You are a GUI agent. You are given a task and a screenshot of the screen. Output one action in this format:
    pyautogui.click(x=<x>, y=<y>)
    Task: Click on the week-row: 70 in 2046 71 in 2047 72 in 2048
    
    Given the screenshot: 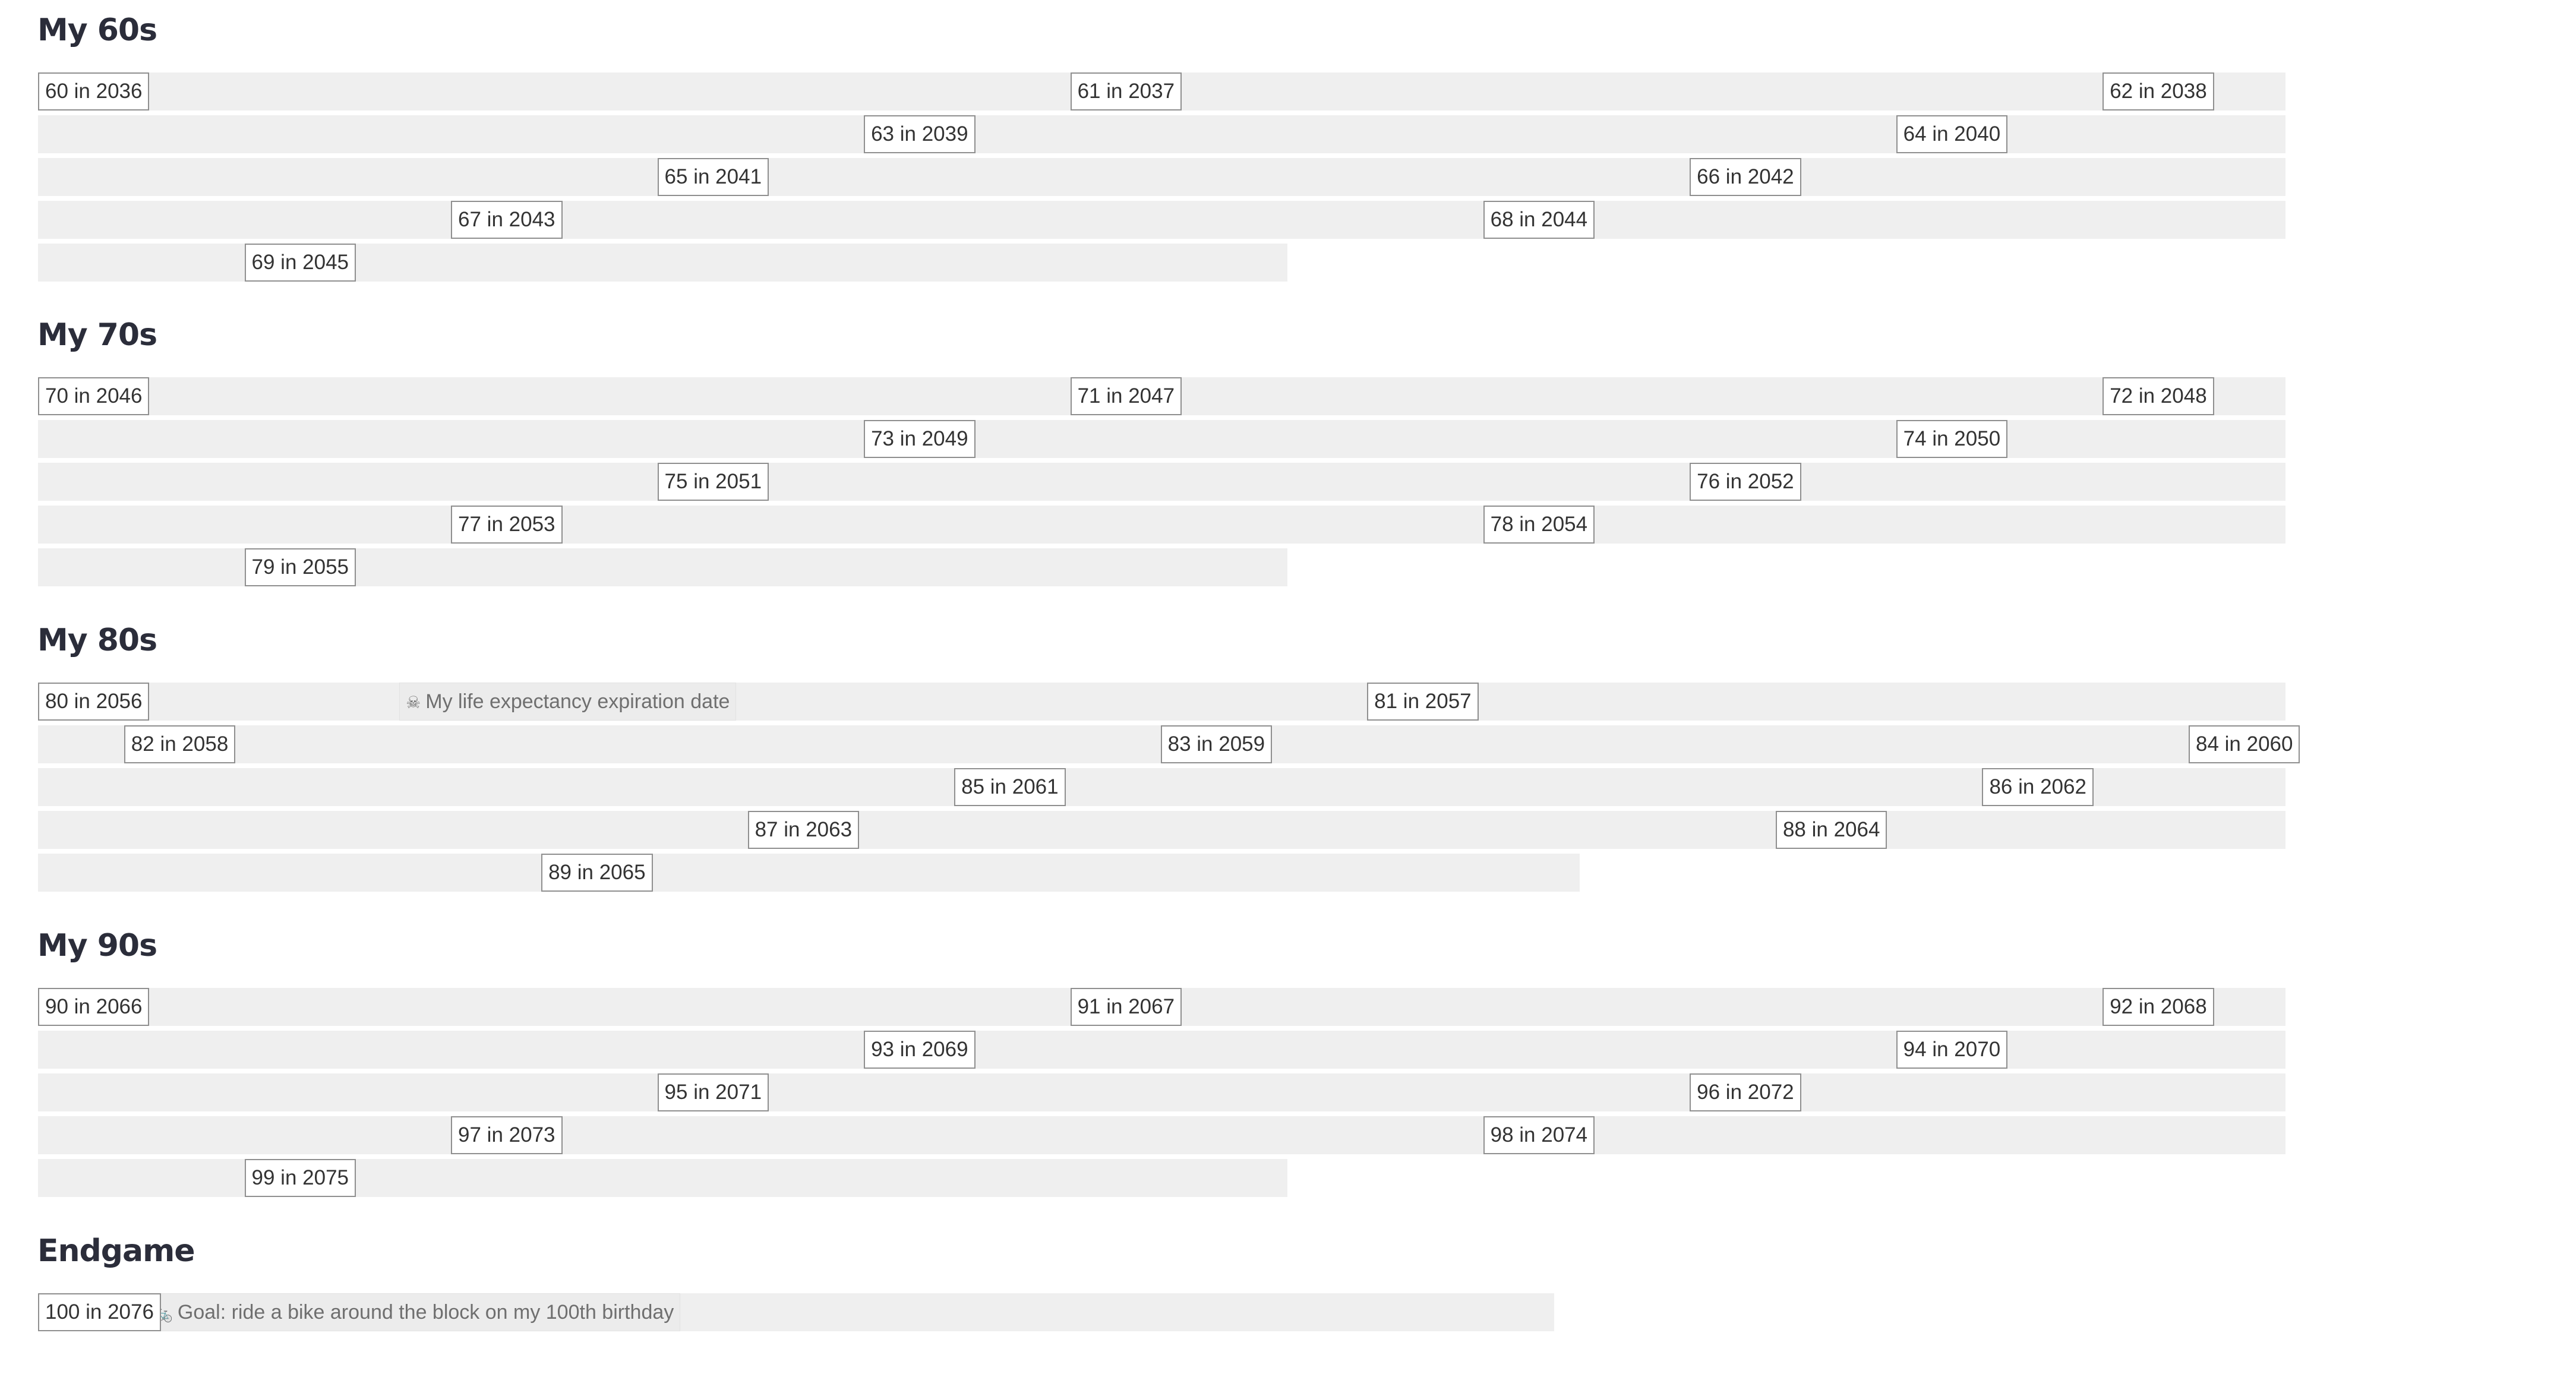 What is the action you would take?
    pyautogui.click(x=1161, y=396)
    